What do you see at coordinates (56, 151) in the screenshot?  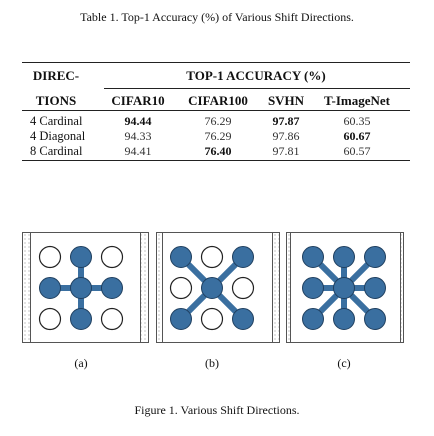 I see `row-label-8-cardinal: 8 Cardinal` at bounding box center [56, 151].